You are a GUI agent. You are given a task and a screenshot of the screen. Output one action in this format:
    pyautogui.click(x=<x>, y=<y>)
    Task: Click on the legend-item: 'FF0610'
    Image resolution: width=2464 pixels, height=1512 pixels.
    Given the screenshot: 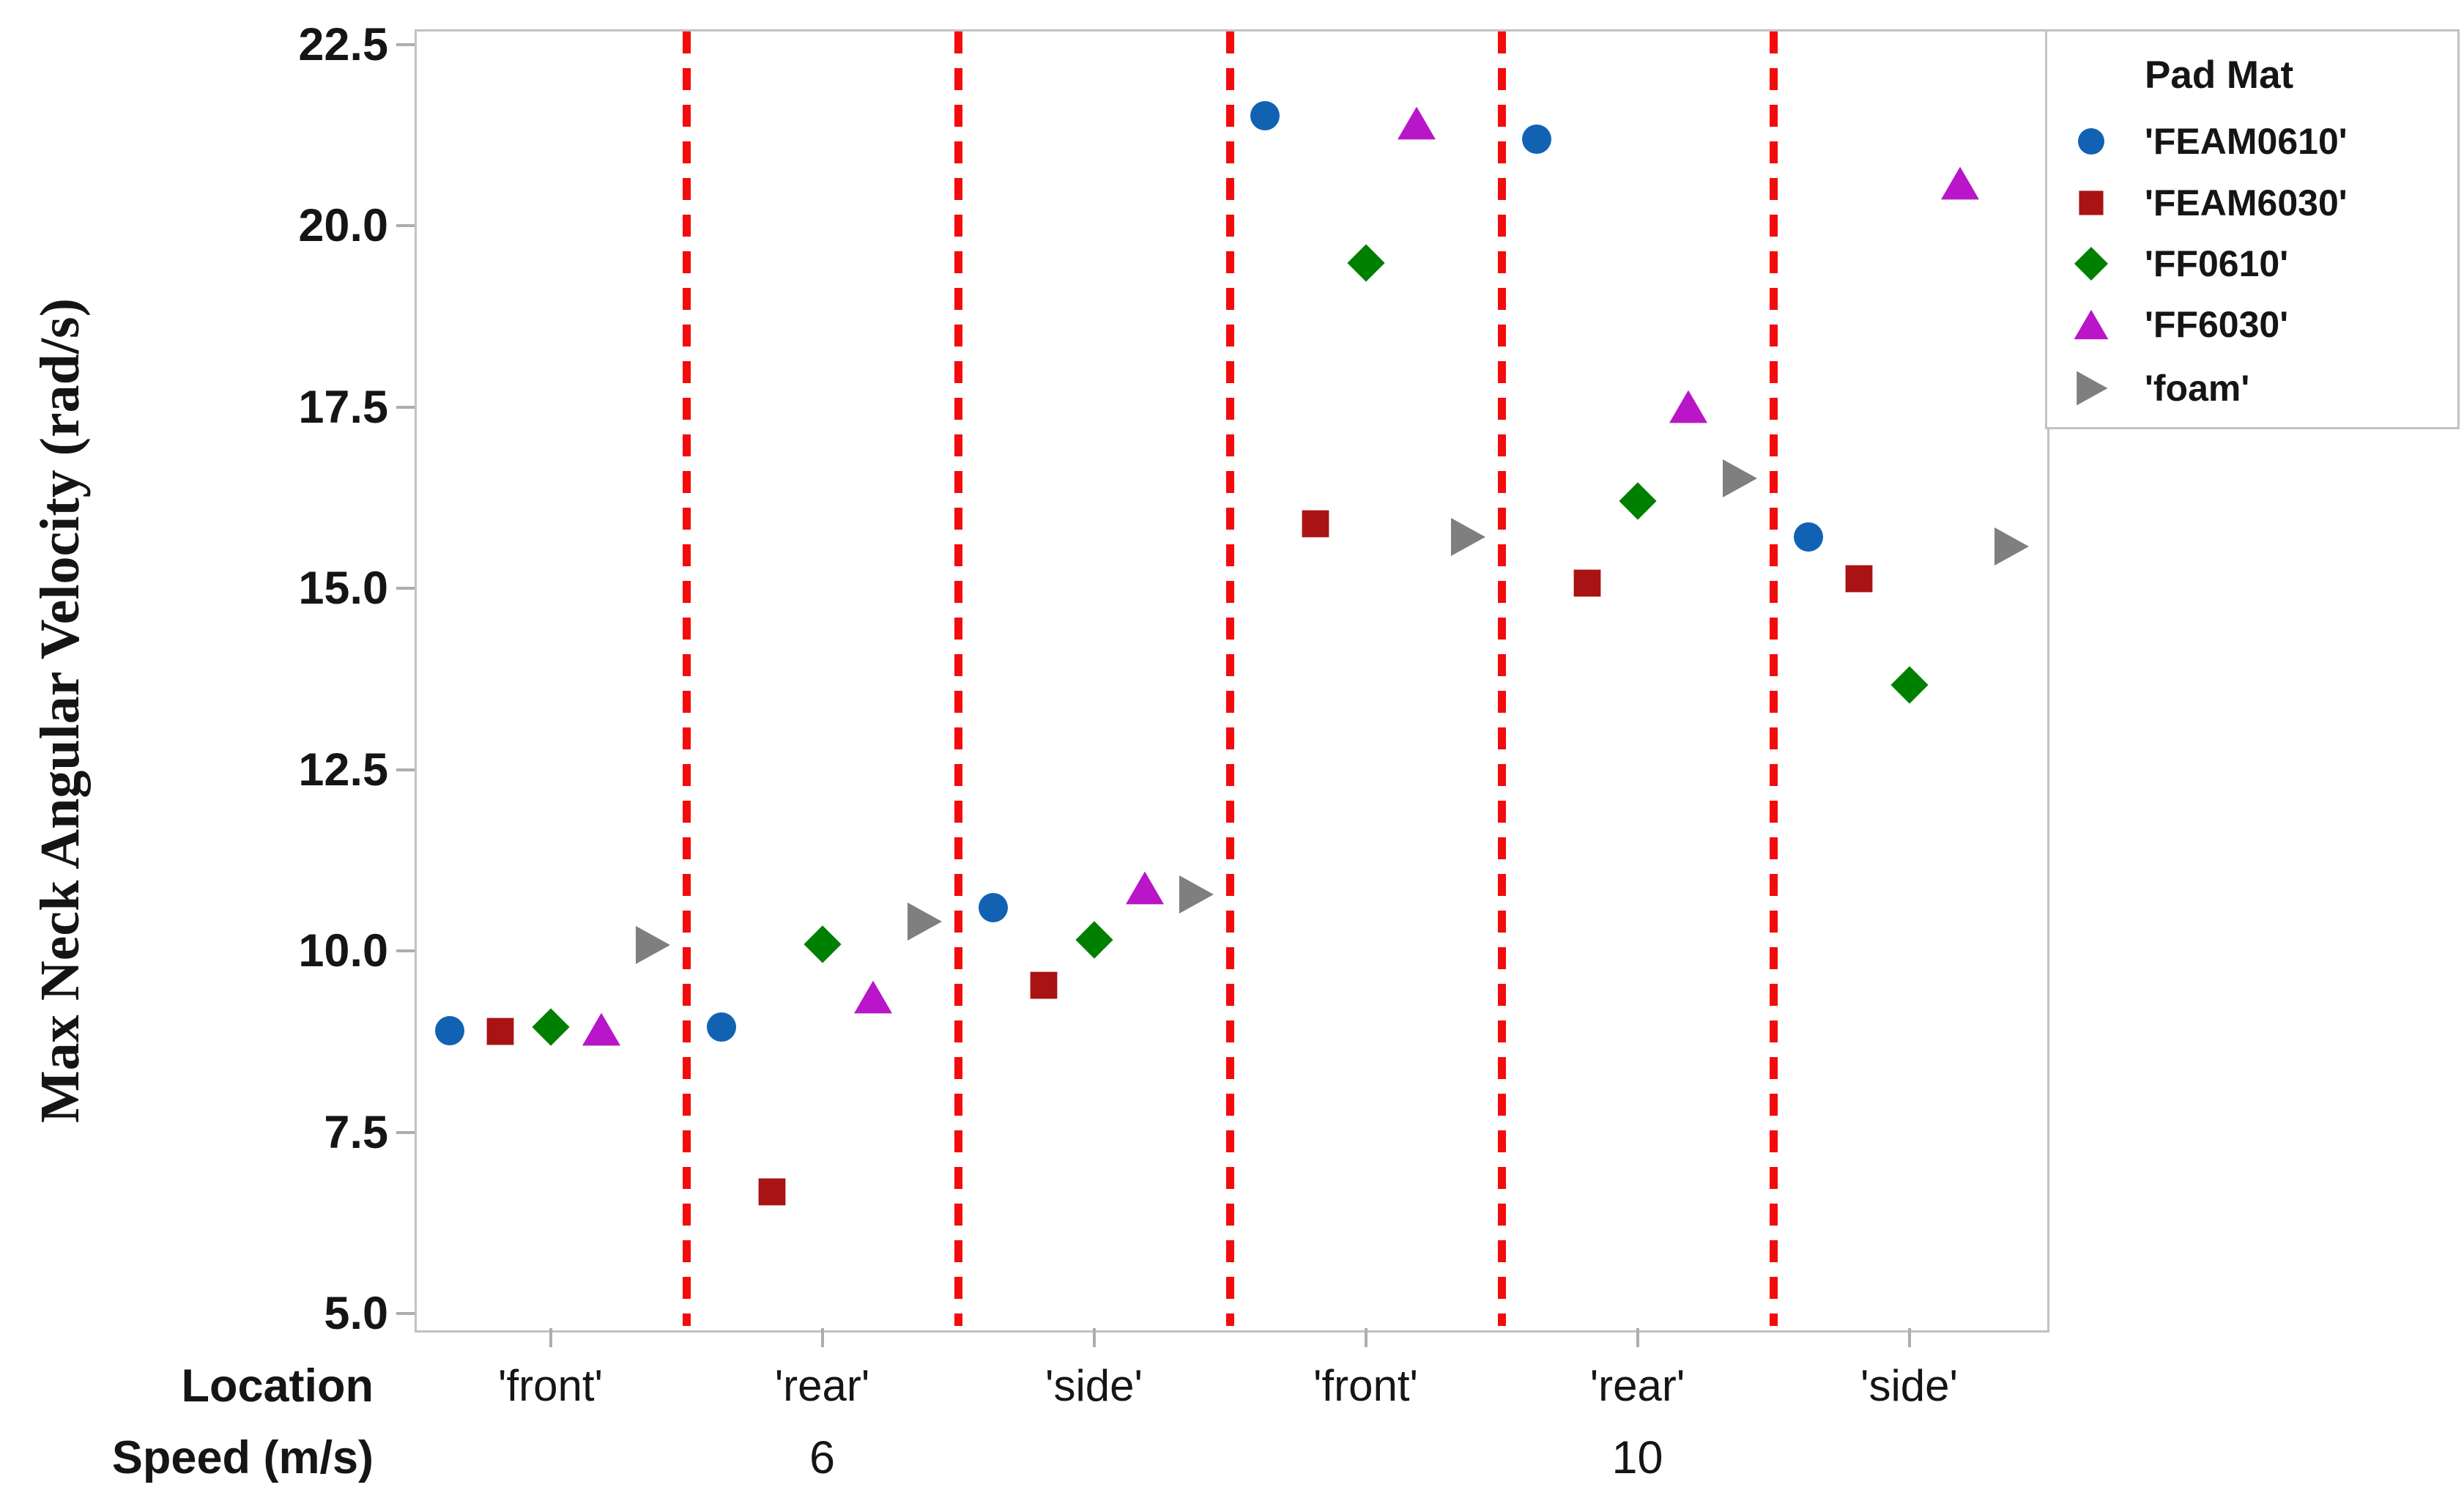 What is the action you would take?
    pyautogui.click(x=2252, y=263)
    